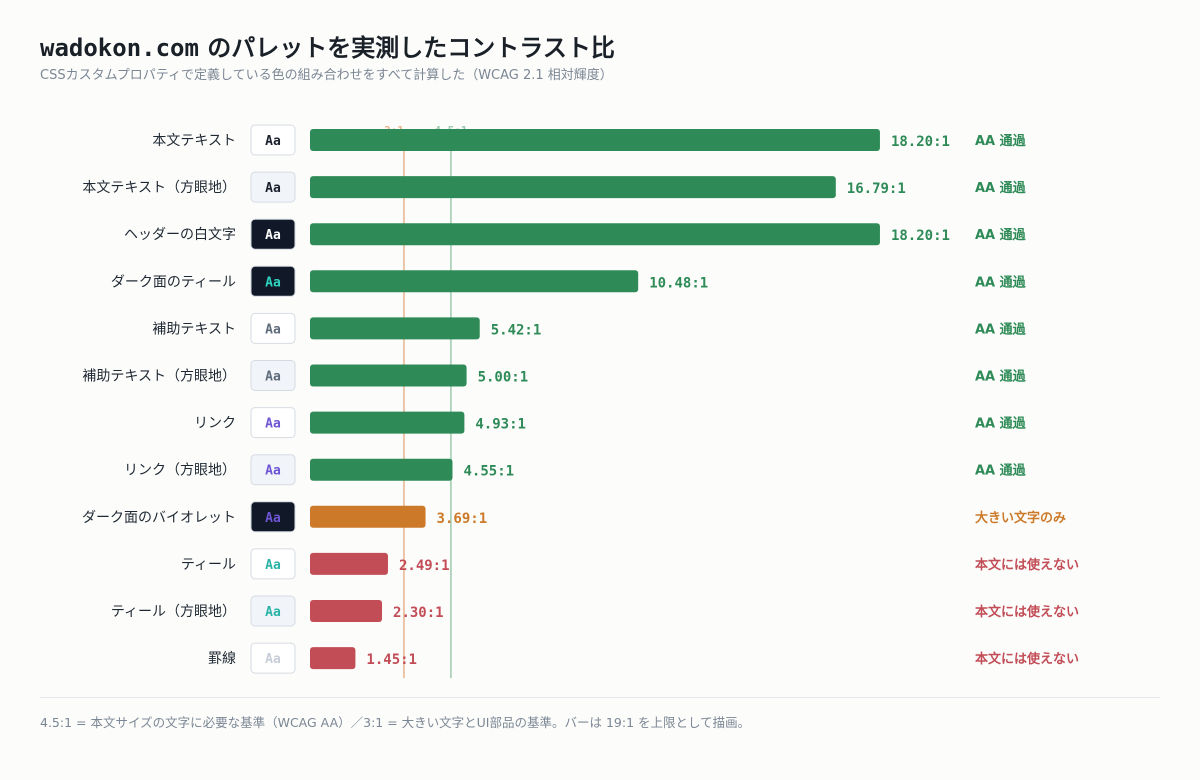  Describe the element at coordinates (180, 471) in the screenshot. I see `row-label: リンク（方眼地）` at that location.